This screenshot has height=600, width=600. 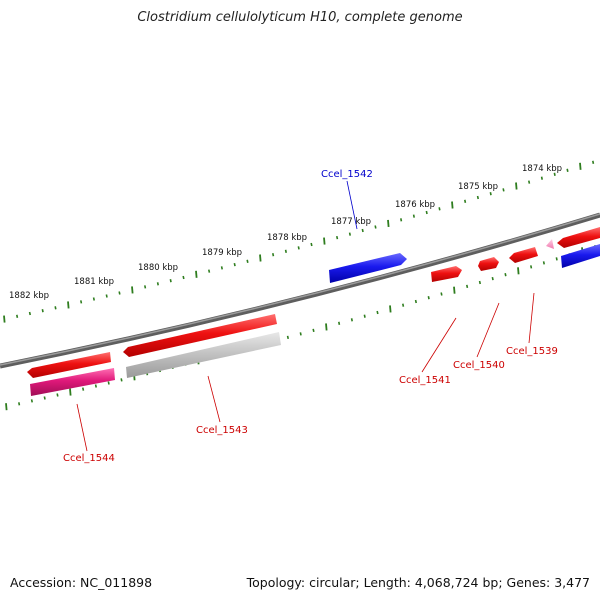 What do you see at coordinates (479, 365) in the screenshot?
I see `label-ccel-1540: Ccel_1540` at bounding box center [479, 365].